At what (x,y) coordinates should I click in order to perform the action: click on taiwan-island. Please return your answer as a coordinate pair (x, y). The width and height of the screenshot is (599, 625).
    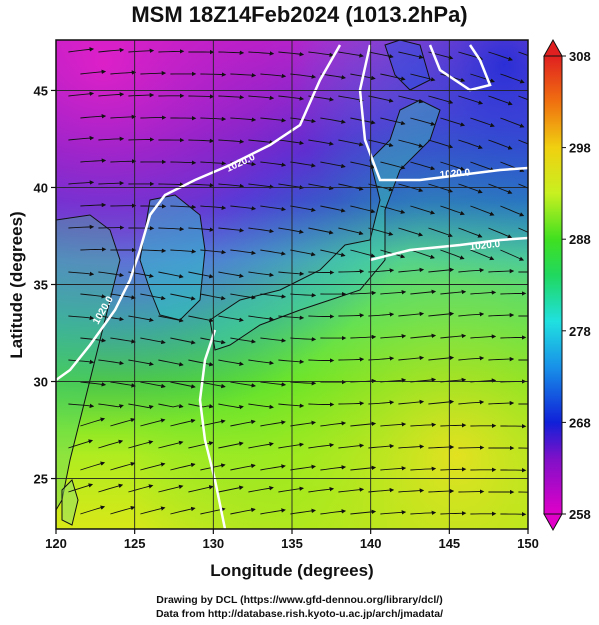
    Looking at the image, I should click on (70, 502).